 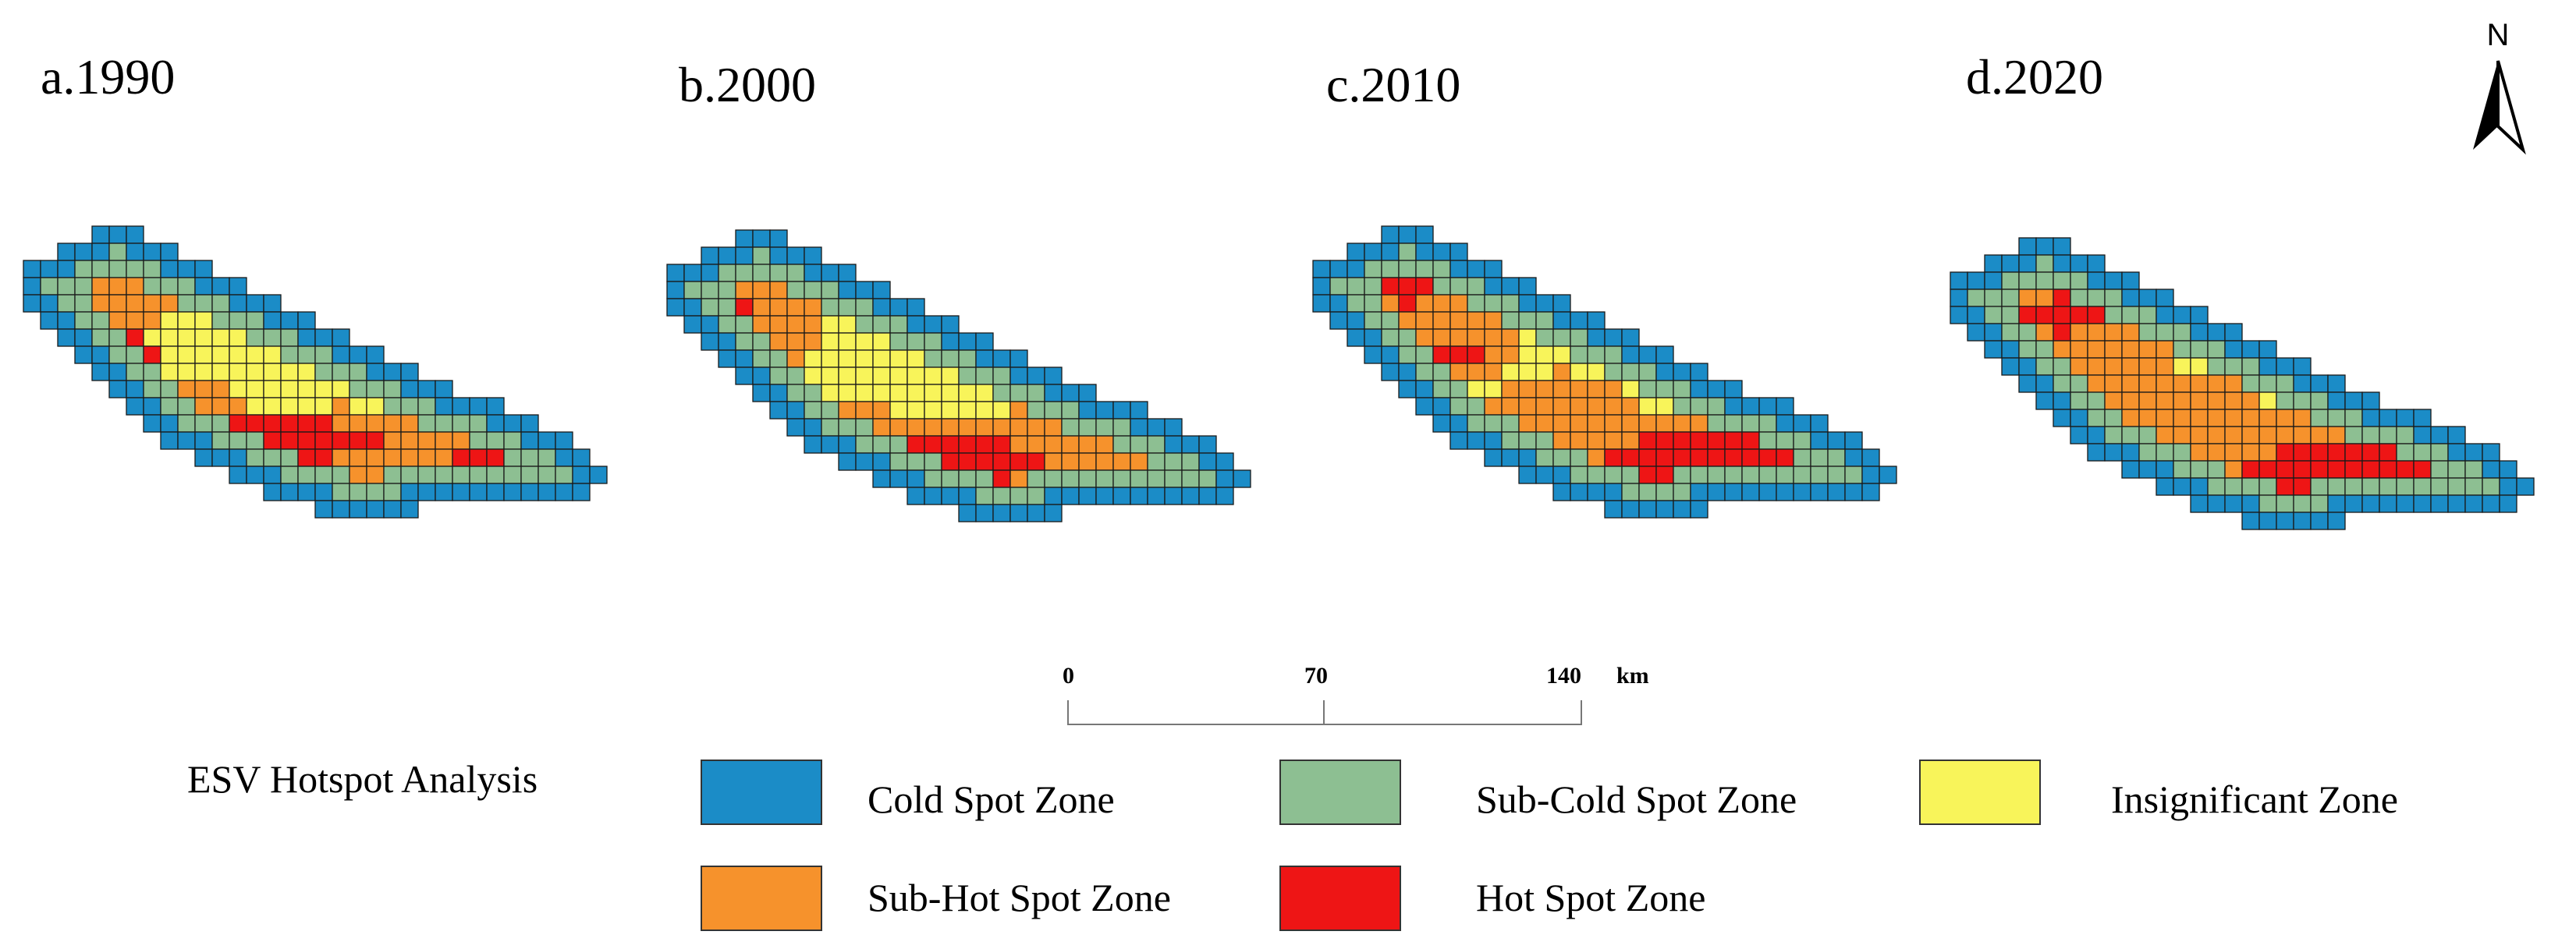 I want to click on legend-swatch-sub-hot, so click(x=761, y=899).